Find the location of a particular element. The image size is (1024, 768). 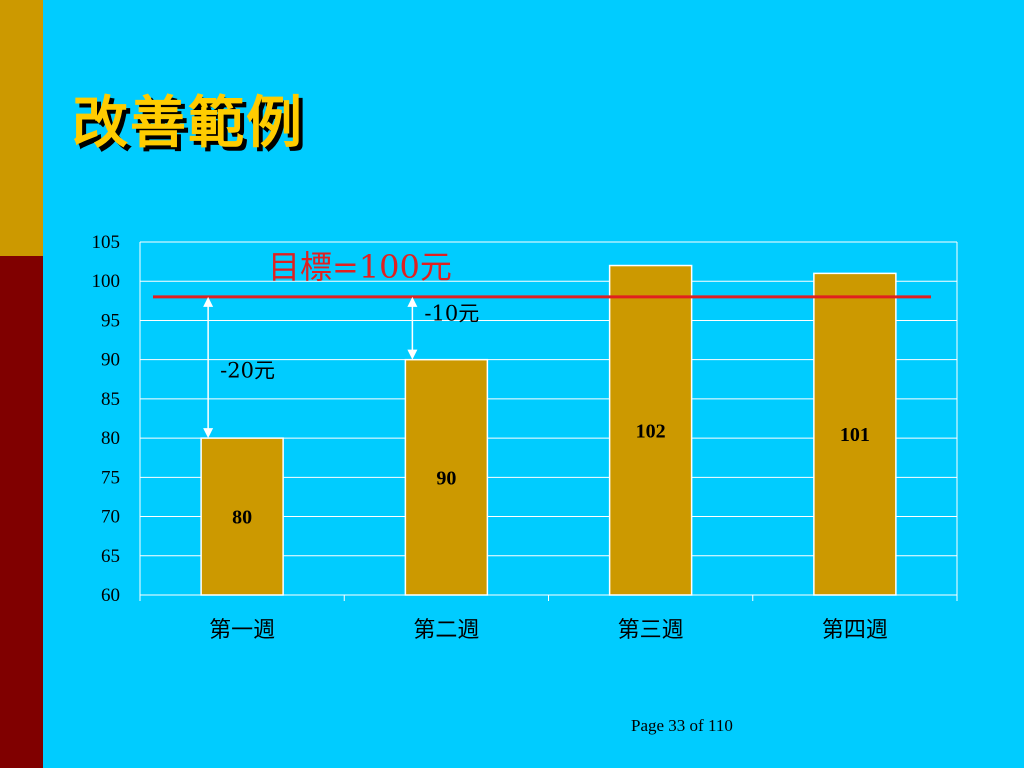

y-tick-label: 70 is located at coordinates (110, 517).